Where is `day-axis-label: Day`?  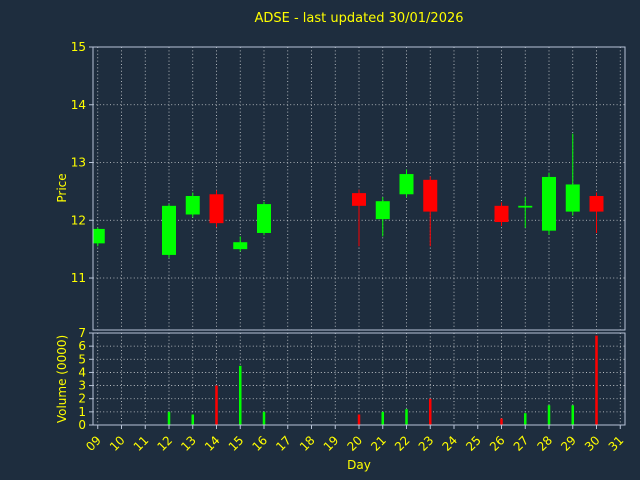 day-axis-label: Day is located at coordinates (359, 465).